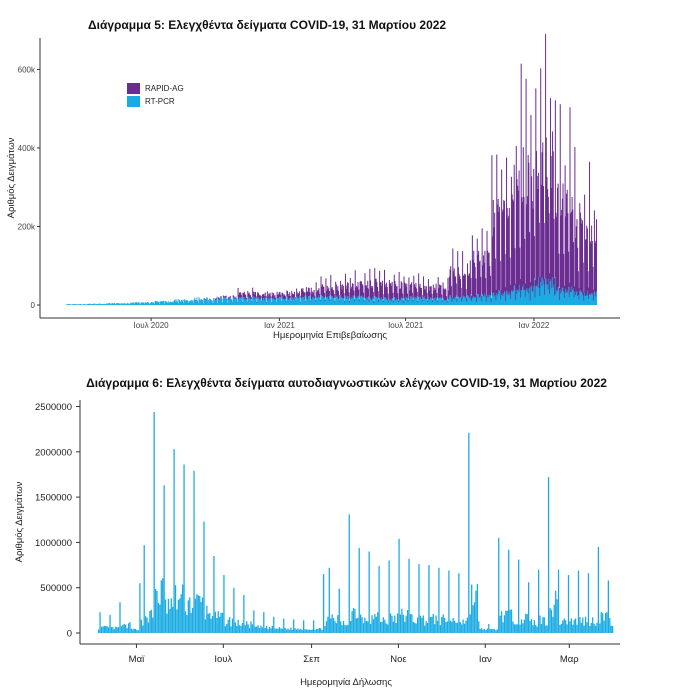  What do you see at coordinates (69, 634) in the screenshot?
I see `y-tick-label: 0` at bounding box center [69, 634].